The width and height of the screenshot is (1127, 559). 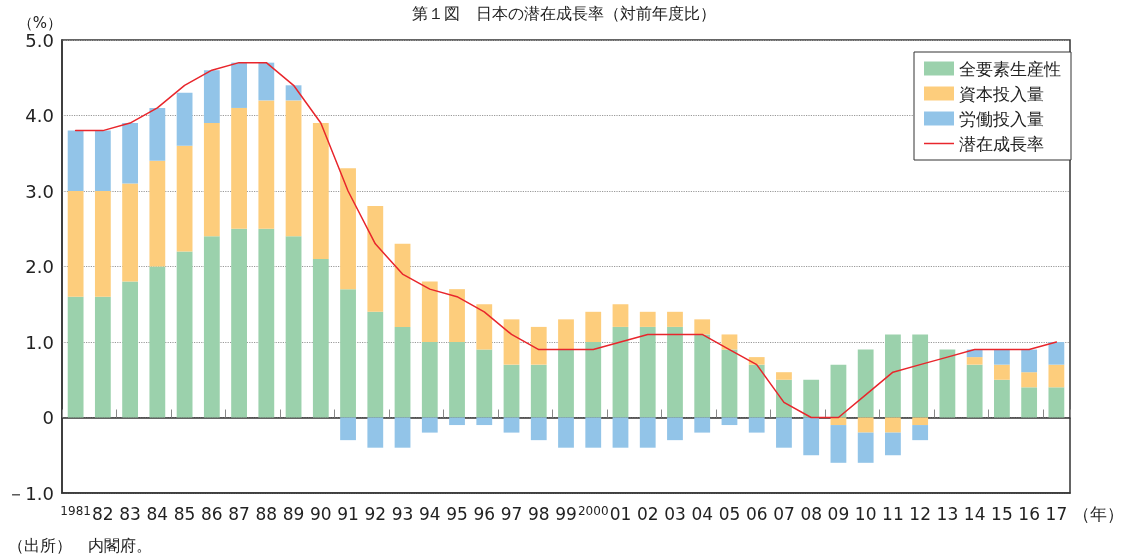 I want to click on x-axis-title: （年）, so click(x=1099, y=513).